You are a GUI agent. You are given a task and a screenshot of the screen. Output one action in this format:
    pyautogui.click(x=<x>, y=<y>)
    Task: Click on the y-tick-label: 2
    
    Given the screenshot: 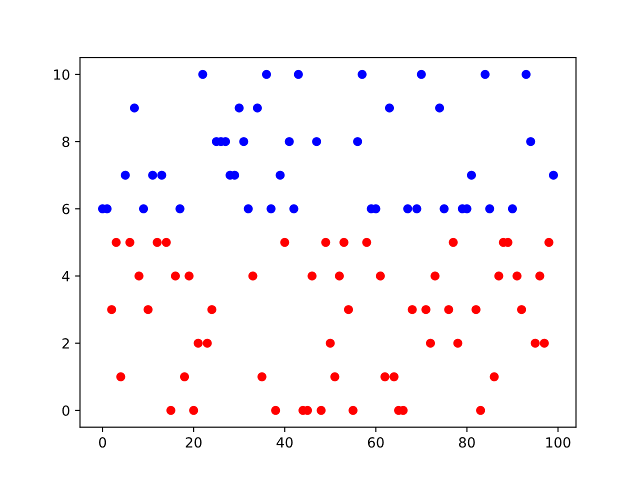 What is the action you would take?
    pyautogui.click(x=65, y=343)
    